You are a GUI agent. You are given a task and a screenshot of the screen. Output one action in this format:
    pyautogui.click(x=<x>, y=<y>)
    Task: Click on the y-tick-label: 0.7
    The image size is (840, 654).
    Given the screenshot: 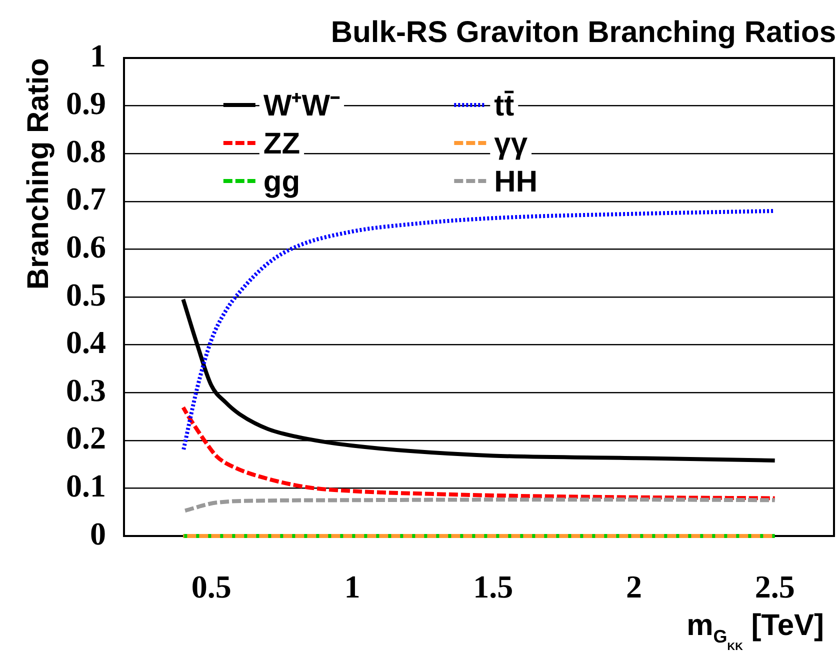 What is the action you would take?
    pyautogui.click(x=86, y=198)
    